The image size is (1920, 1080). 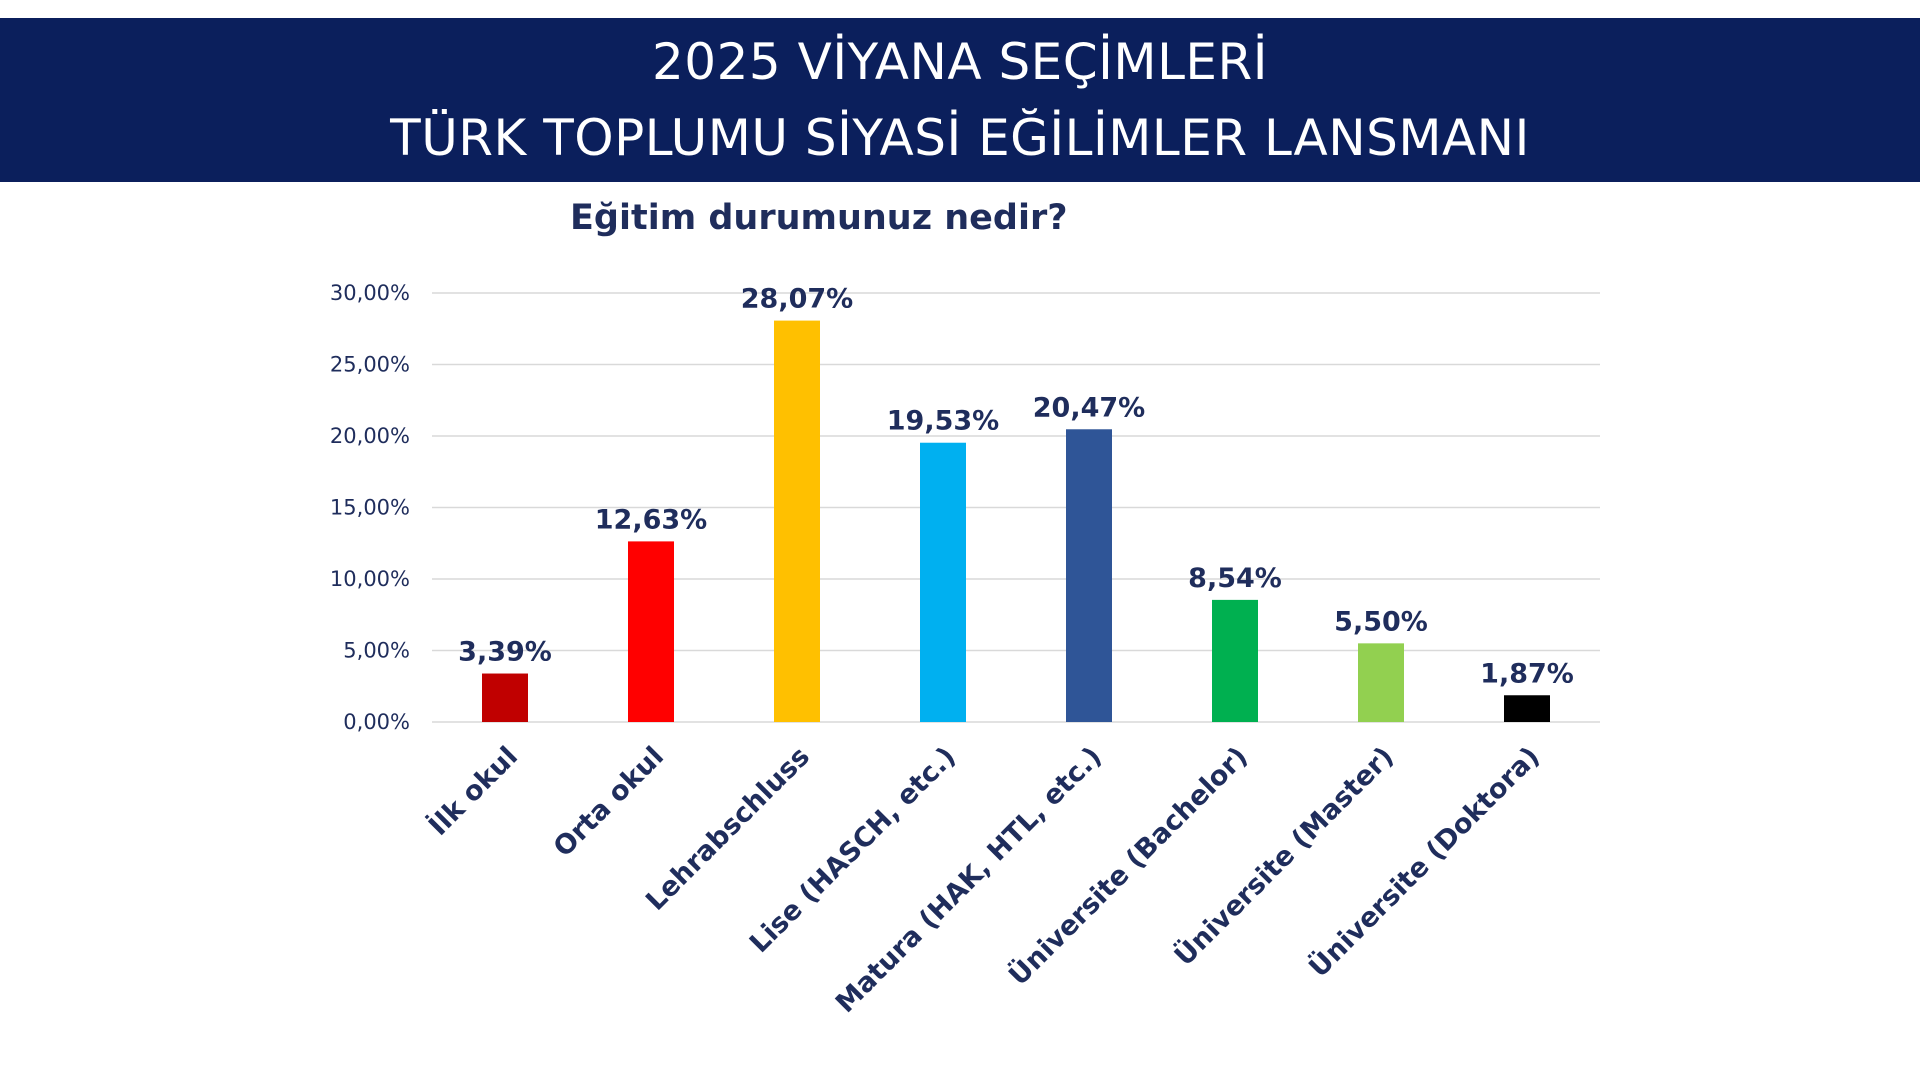 What do you see at coordinates (943, 421) in the screenshot?
I see `data-label: 19,53%` at bounding box center [943, 421].